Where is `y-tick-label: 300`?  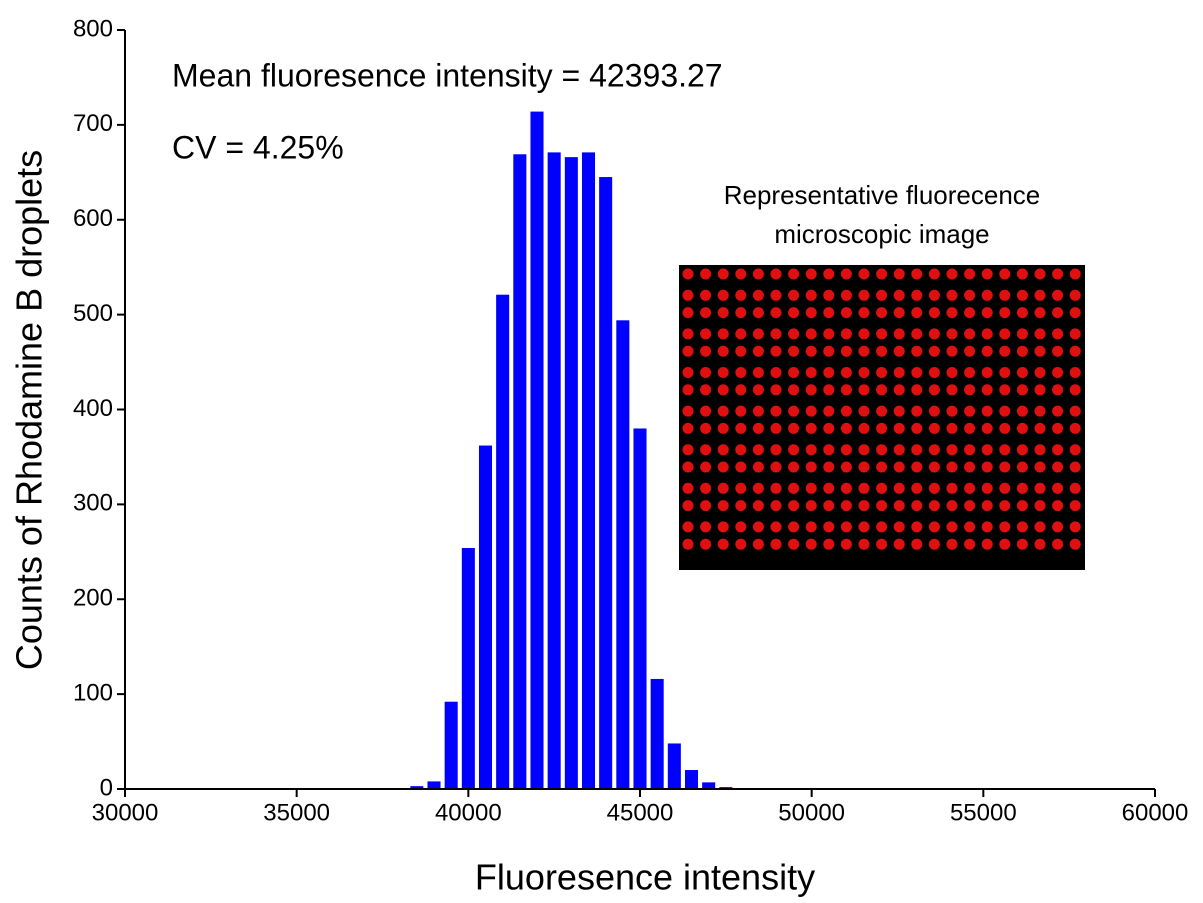 y-tick-label: 300 is located at coordinates (93, 503).